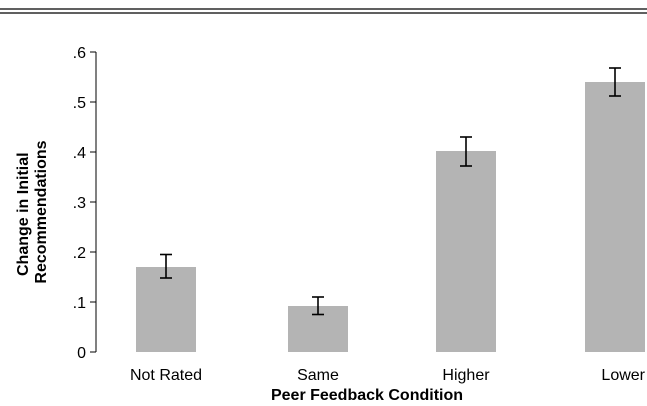  I want to click on x-tick-label: Higher, so click(466, 375).